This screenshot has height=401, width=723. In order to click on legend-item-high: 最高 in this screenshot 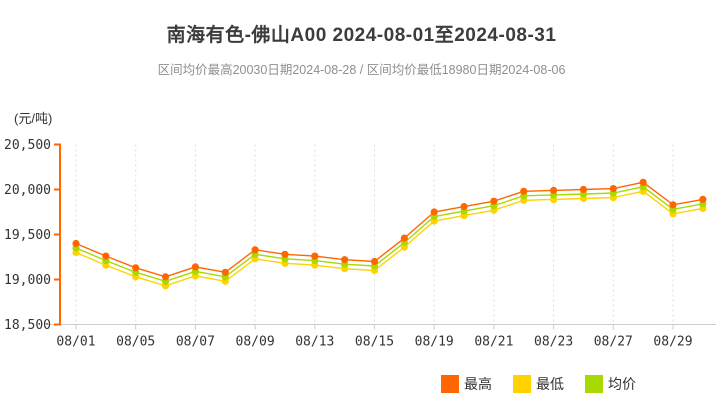, I will do `click(466, 384)`.